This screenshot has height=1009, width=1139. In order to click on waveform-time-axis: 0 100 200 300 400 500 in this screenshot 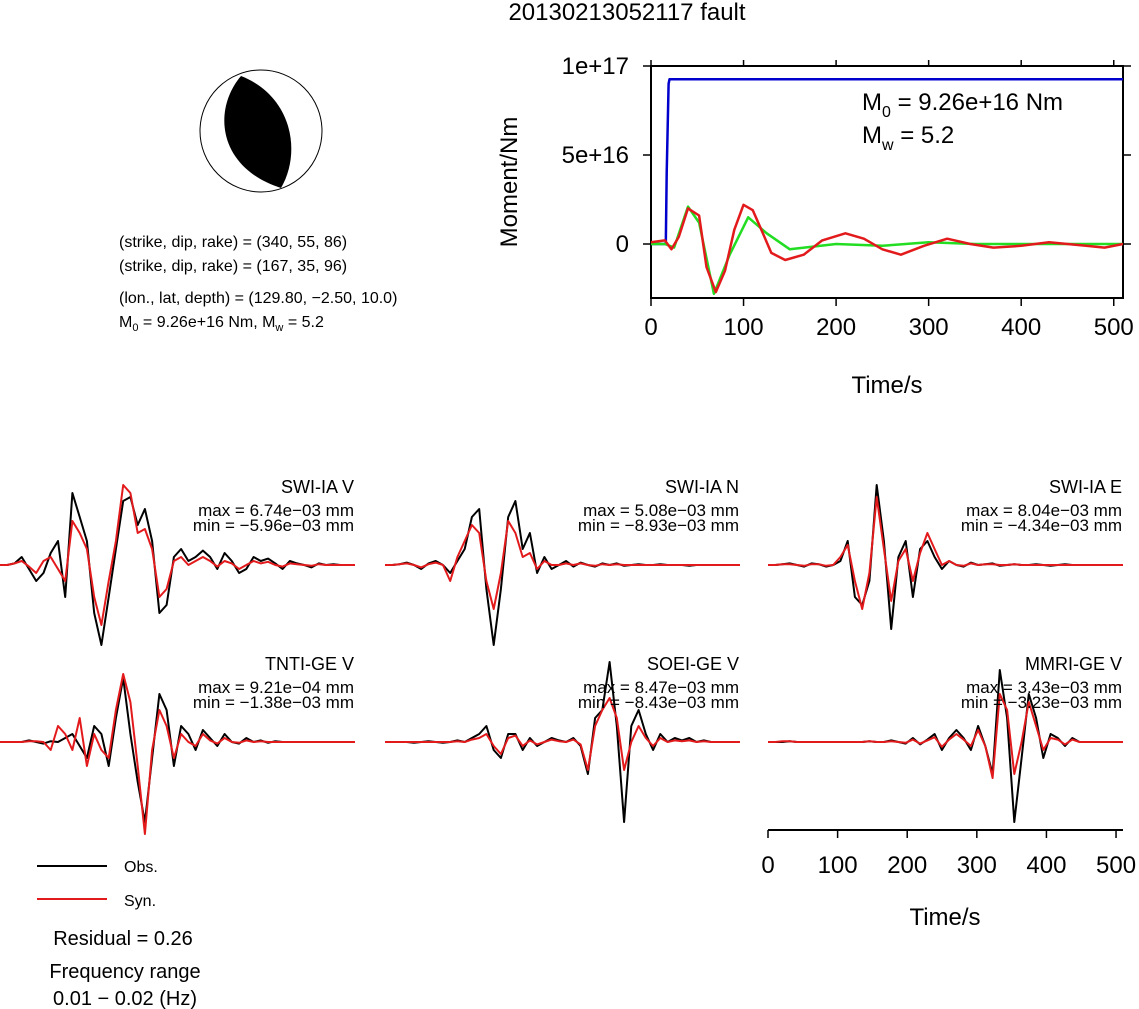, I will do `click(948, 854)`.